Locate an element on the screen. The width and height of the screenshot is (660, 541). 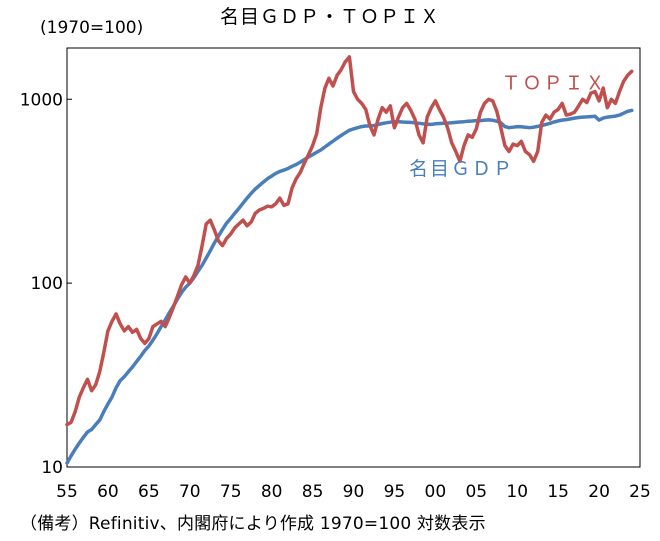
x-tick-label: 80 is located at coordinates (272, 492).